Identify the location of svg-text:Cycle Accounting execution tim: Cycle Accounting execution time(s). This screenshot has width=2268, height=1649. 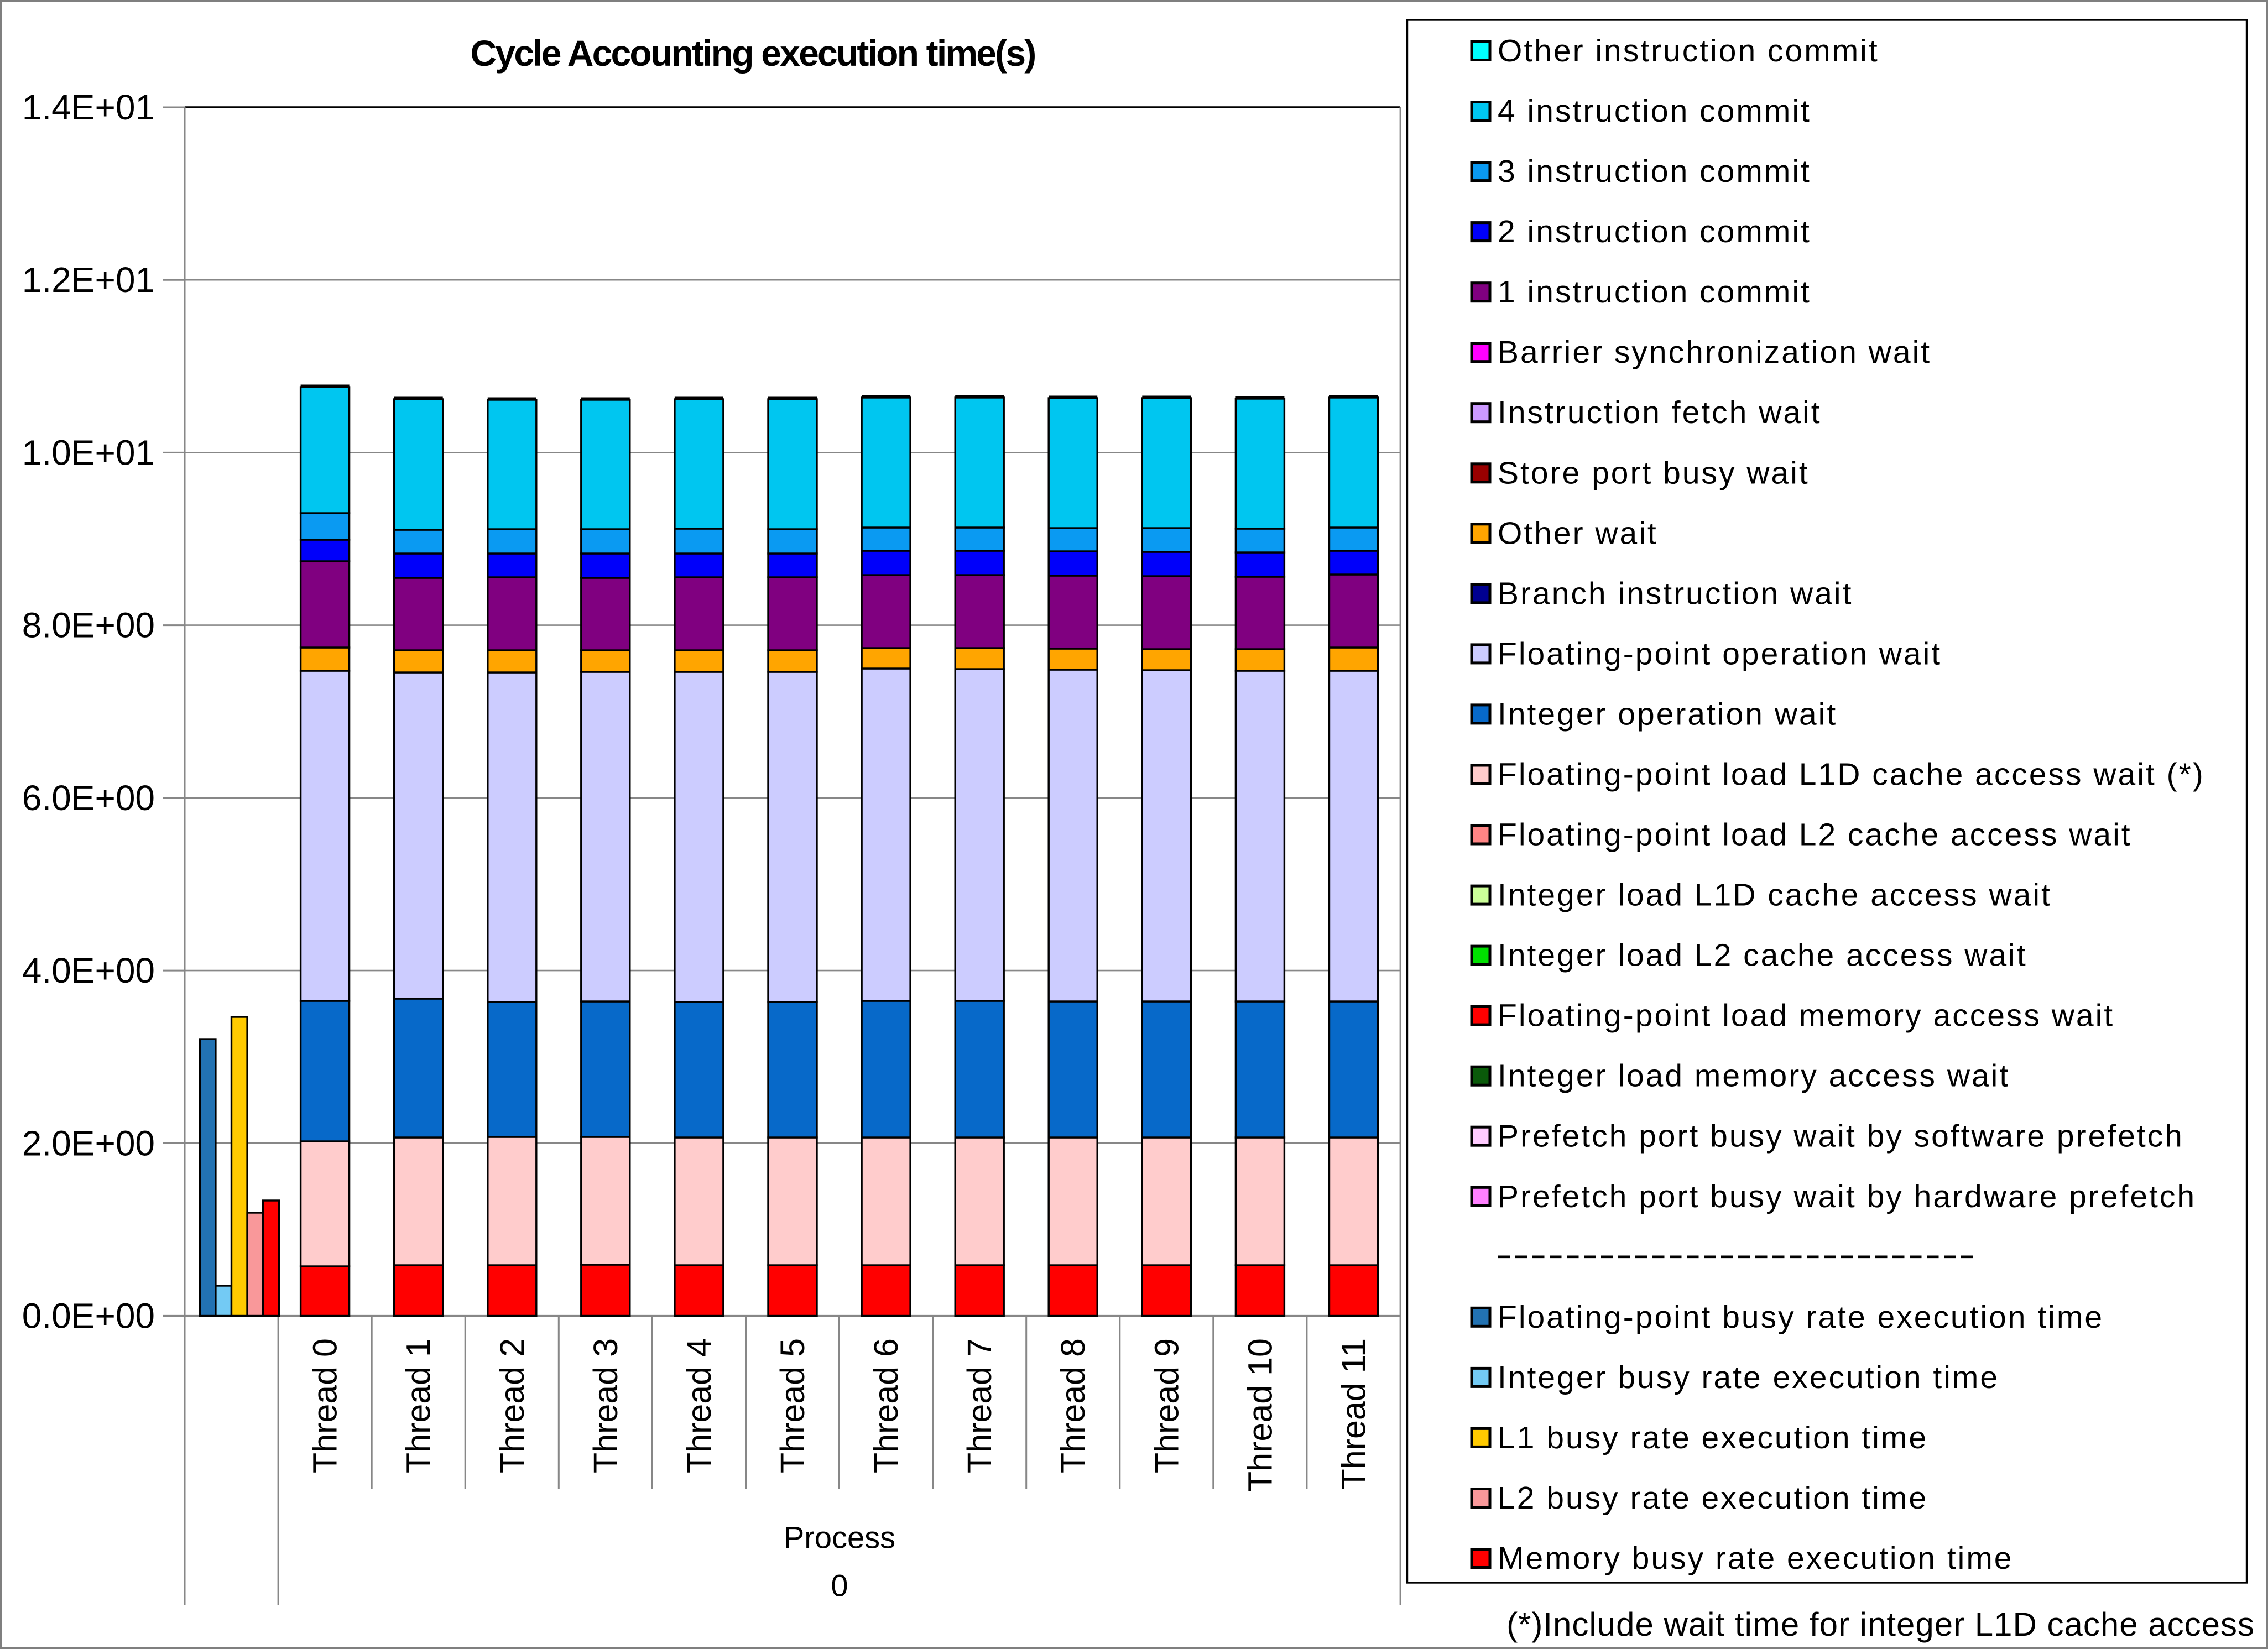
(753, 54).